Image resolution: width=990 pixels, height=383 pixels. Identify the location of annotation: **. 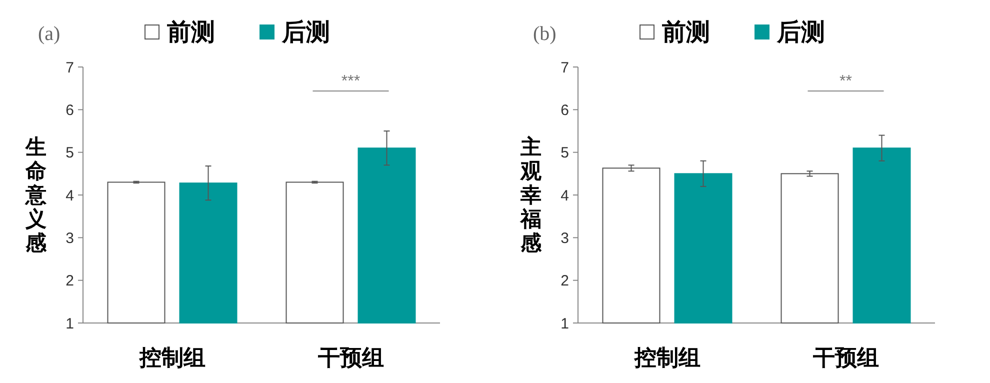
(846, 81).